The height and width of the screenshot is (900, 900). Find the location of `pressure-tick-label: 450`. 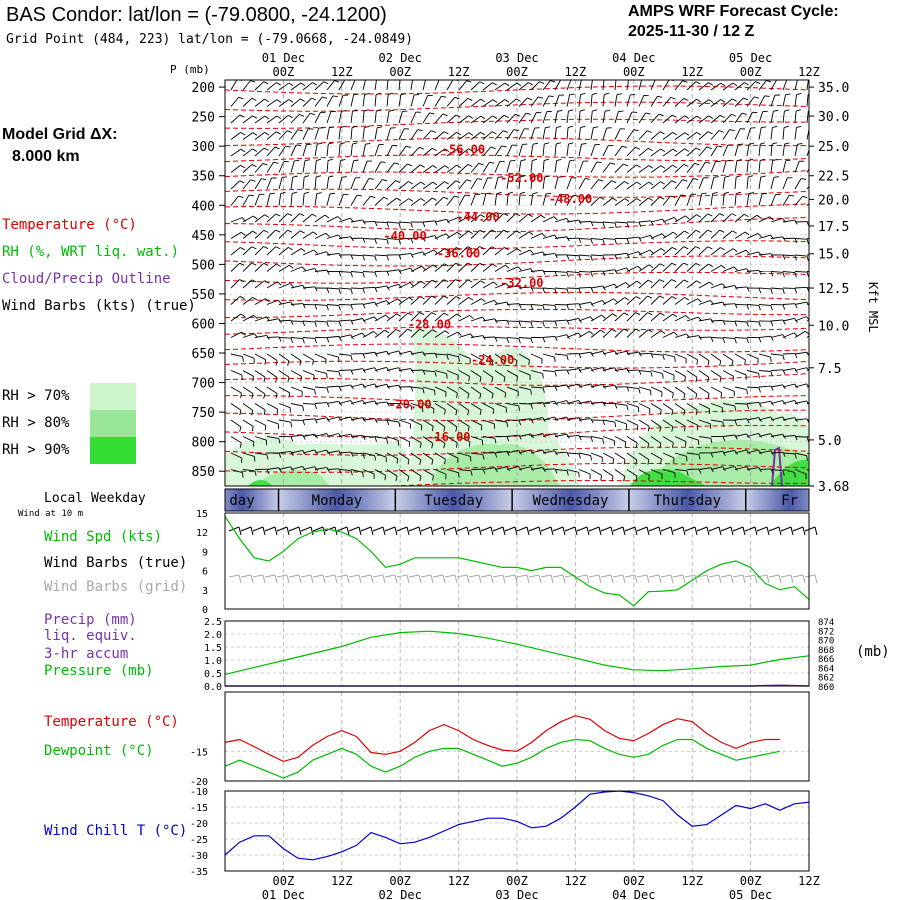

pressure-tick-label: 450 is located at coordinates (203, 236).